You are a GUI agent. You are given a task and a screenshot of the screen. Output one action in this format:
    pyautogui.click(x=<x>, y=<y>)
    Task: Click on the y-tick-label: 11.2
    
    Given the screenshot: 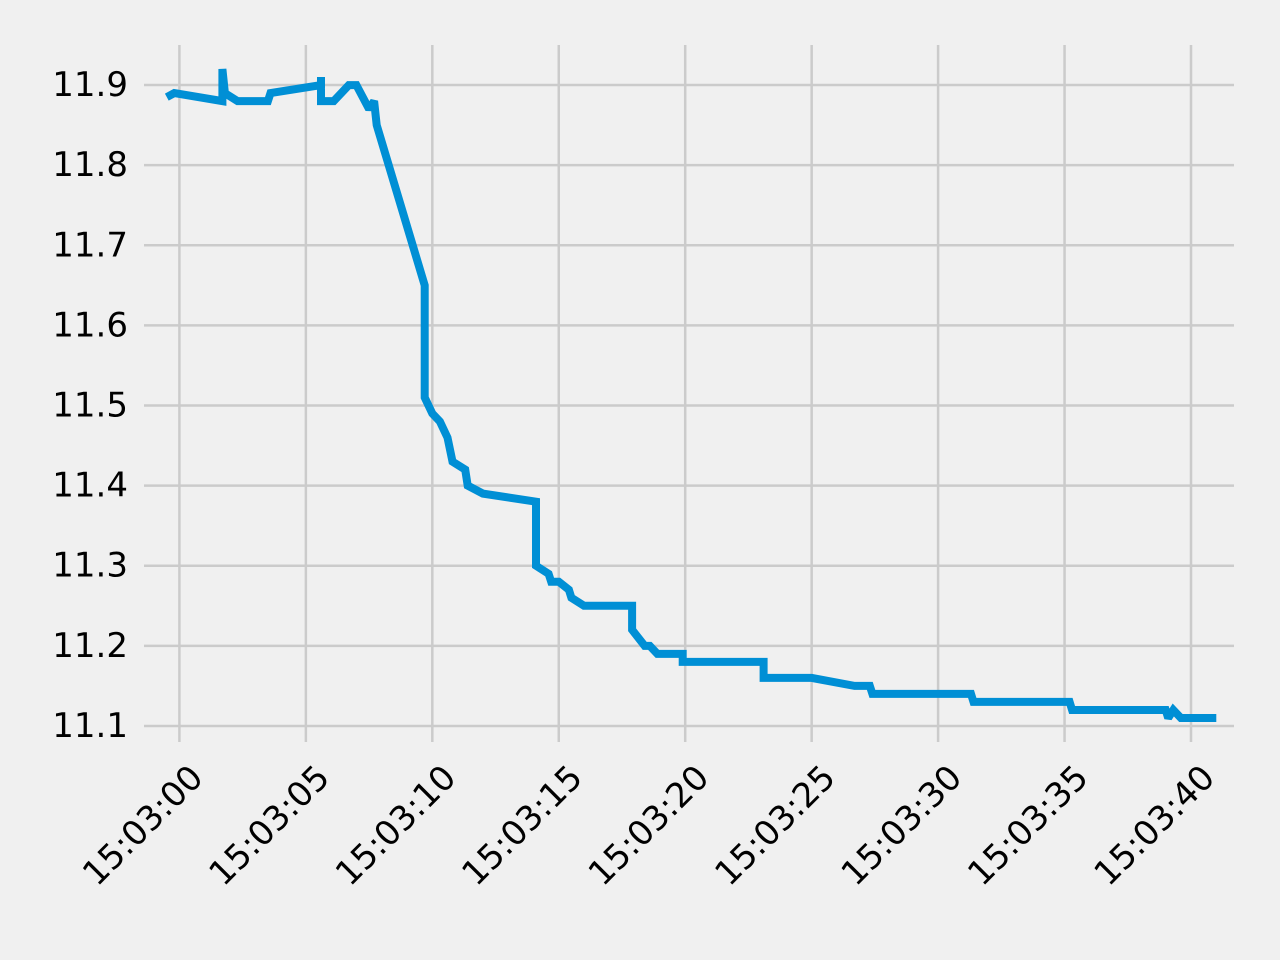 What is the action you would take?
    pyautogui.click(x=90, y=646)
    